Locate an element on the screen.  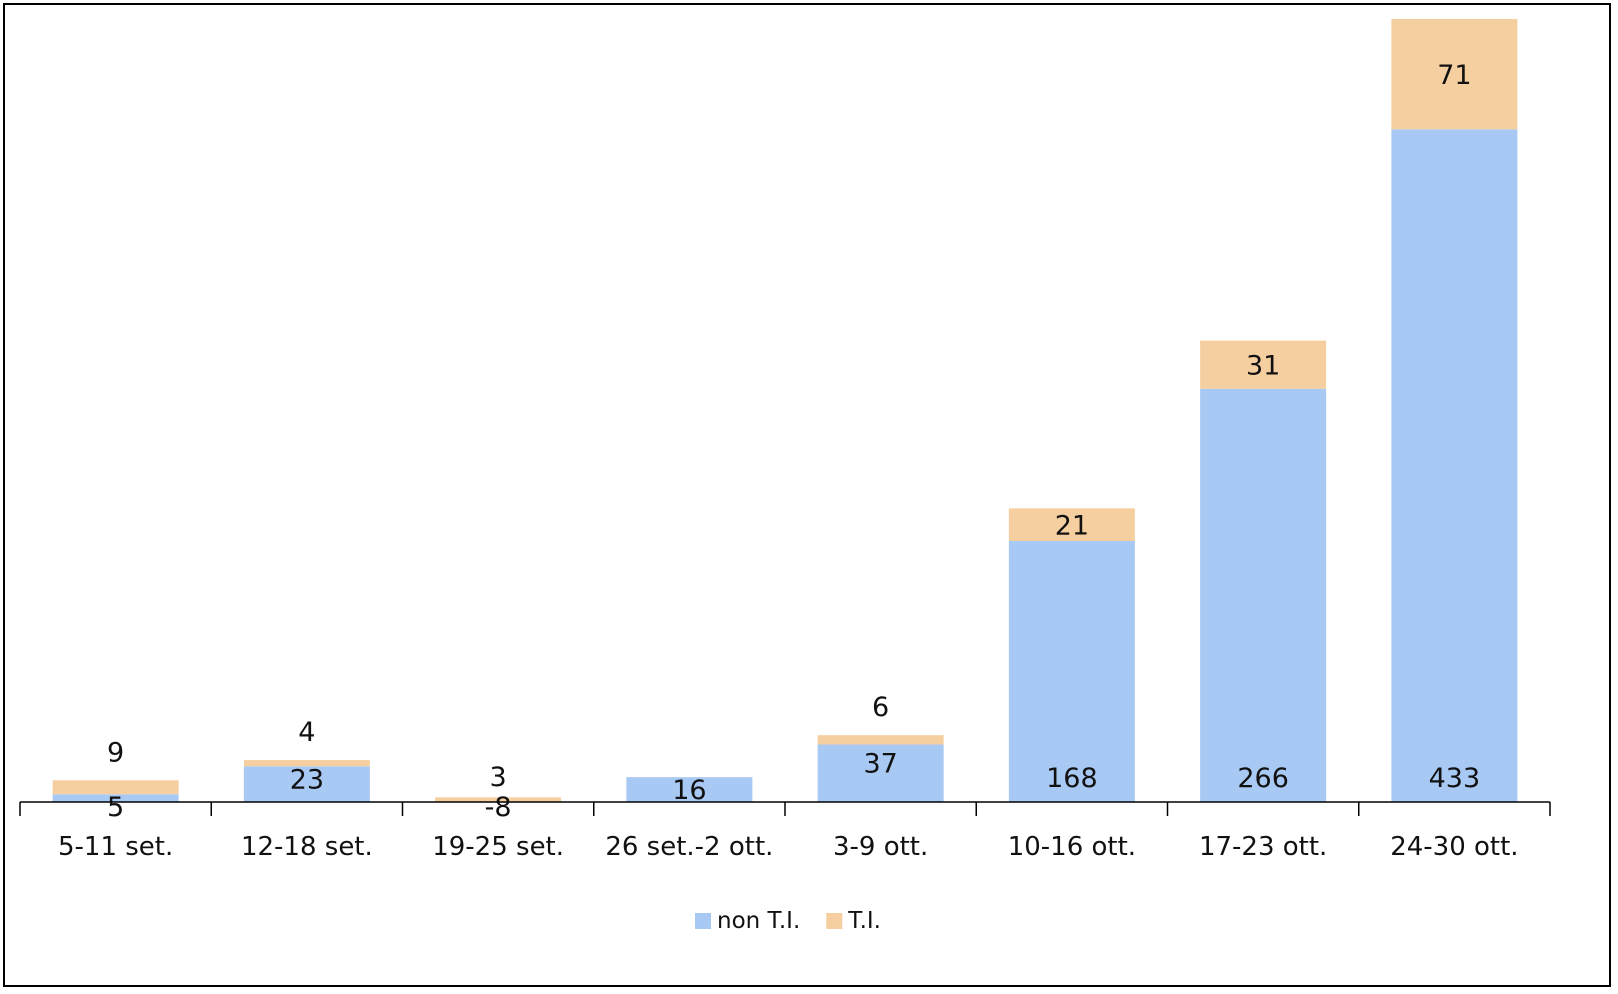
data-label-non-ti-3: 16 is located at coordinates (689, 790).